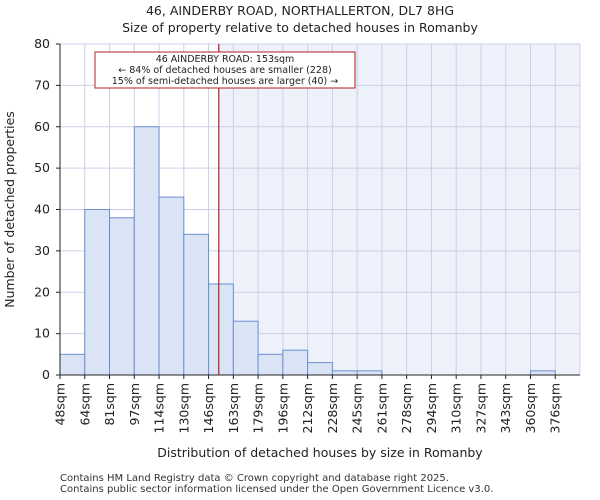  Describe the element at coordinates (480, 408) in the screenshot. I see `x-tick-label: 327sqm` at that location.